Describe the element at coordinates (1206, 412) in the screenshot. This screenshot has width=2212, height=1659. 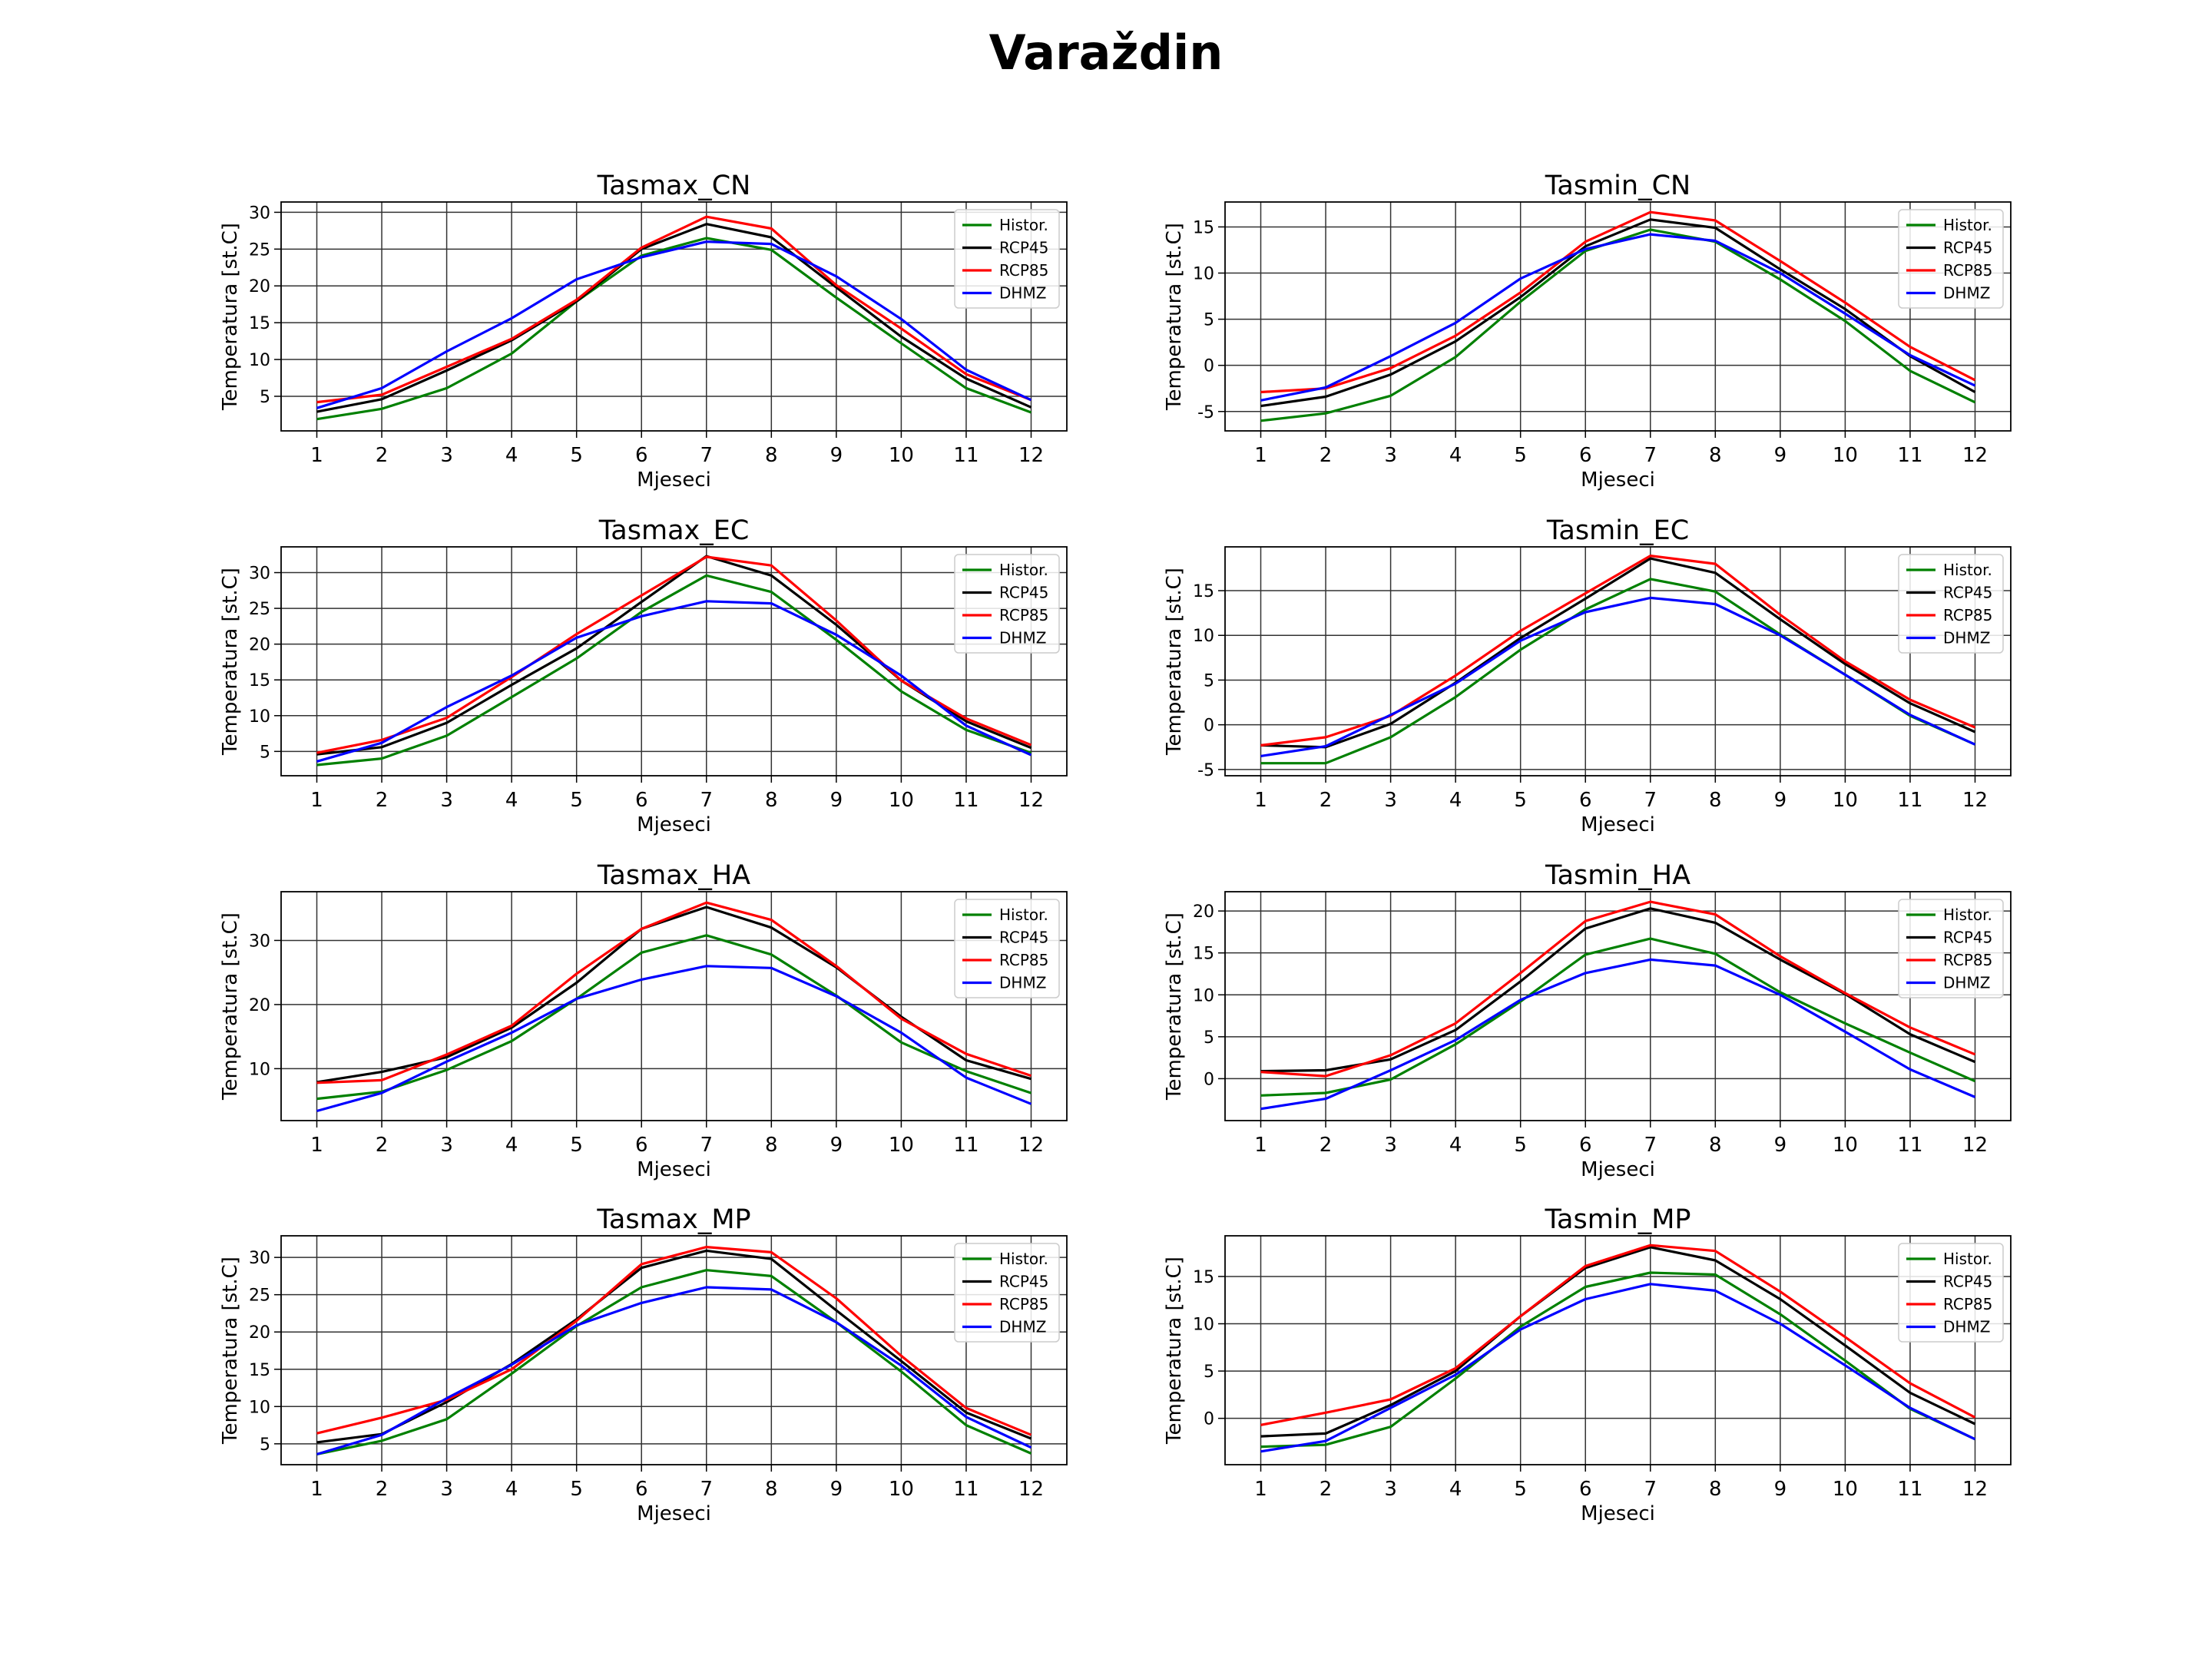
I see `y-tick-label: -5` at that location.